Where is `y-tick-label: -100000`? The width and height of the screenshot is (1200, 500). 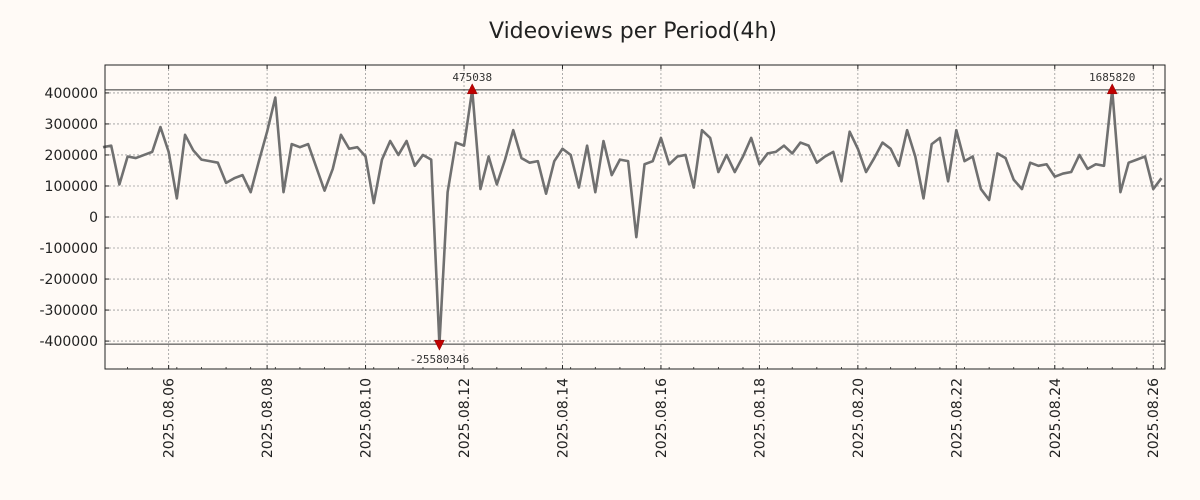 y-tick-label: -100000 is located at coordinates (69, 249).